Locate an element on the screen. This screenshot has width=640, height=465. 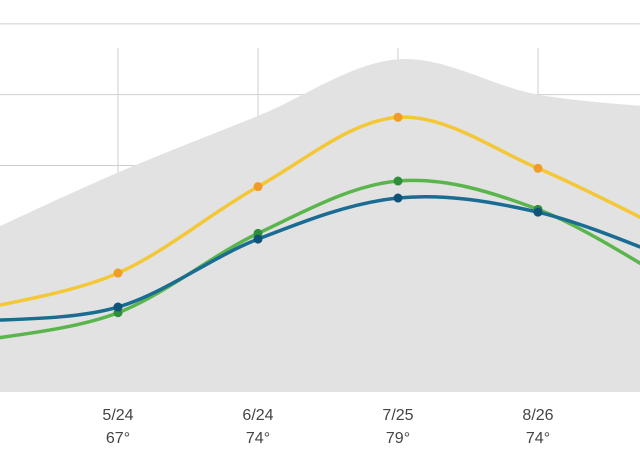
x-tick-label-temp: 67° is located at coordinates (118, 438).